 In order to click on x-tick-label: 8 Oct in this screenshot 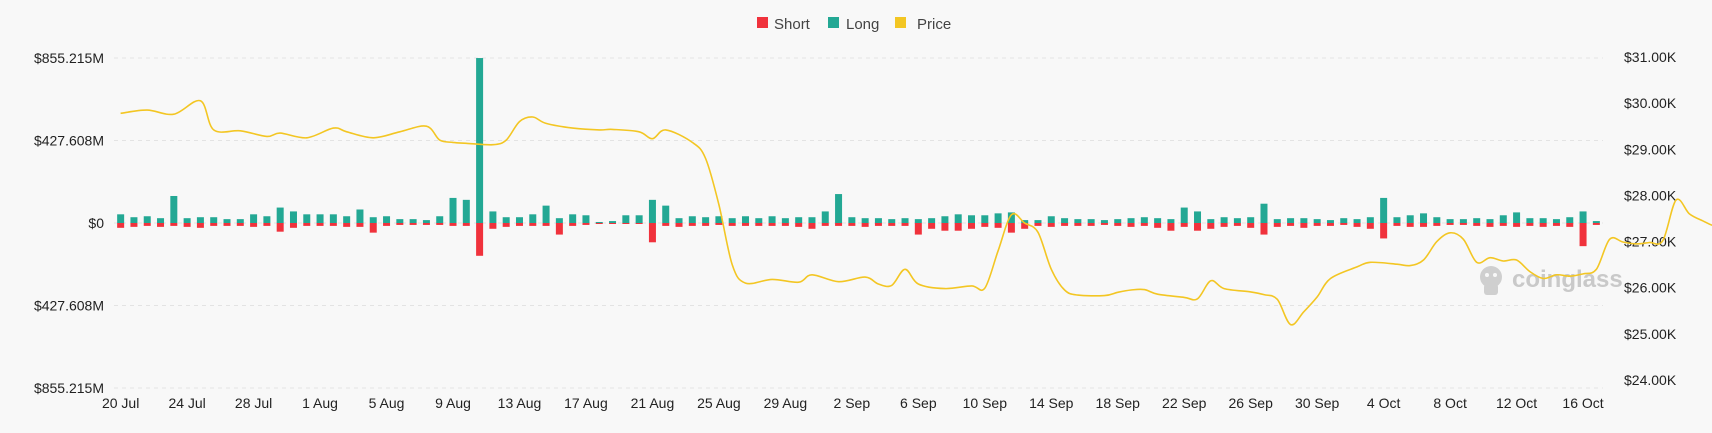, I will do `click(1450, 403)`.